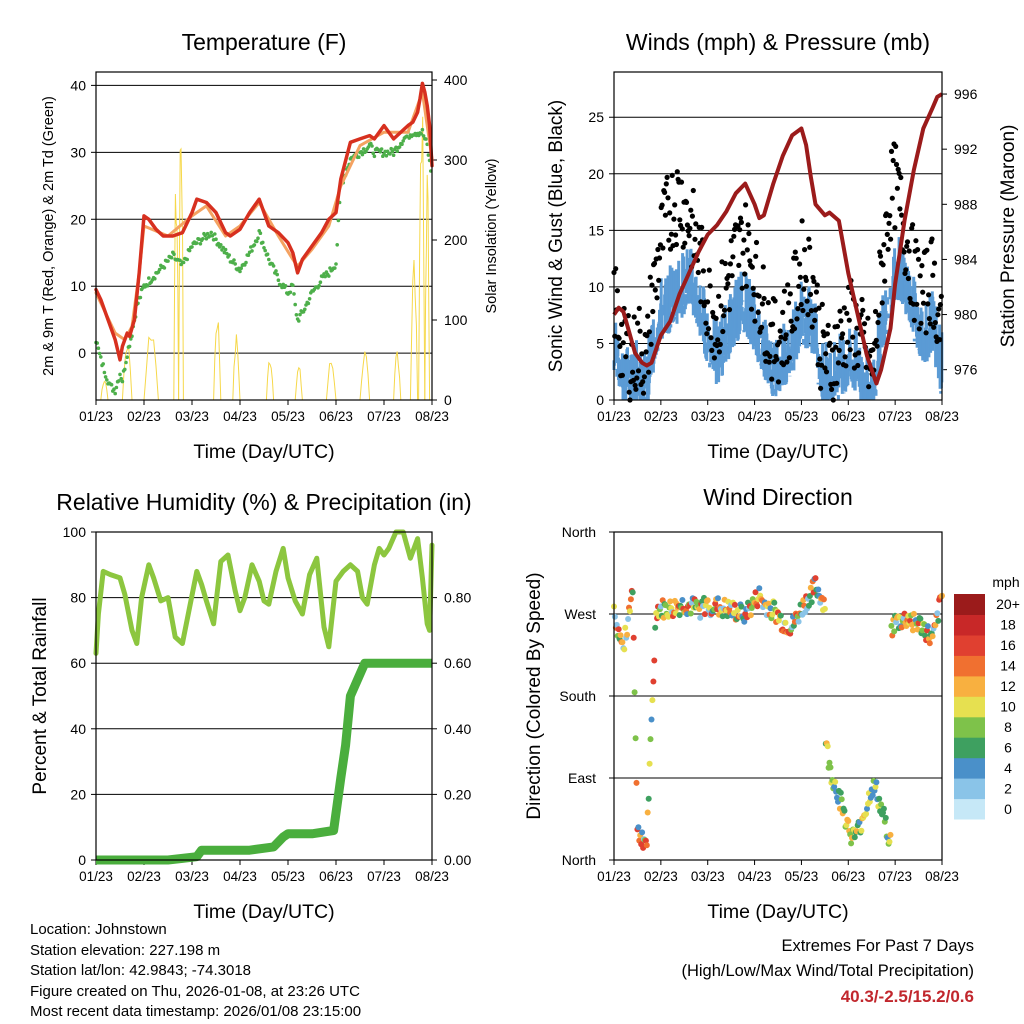  Describe the element at coordinates (600, 400) in the screenshot. I see `y-tick-label: 0` at that location.